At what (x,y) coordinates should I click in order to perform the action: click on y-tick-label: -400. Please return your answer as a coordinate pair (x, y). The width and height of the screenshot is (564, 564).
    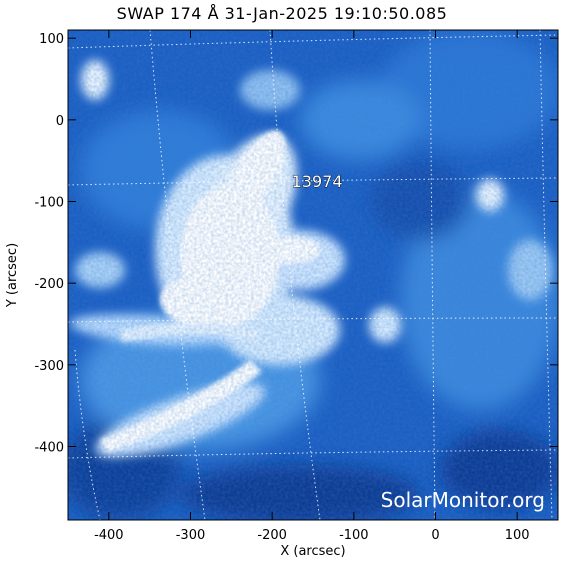
    Looking at the image, I should click on (49, 448).